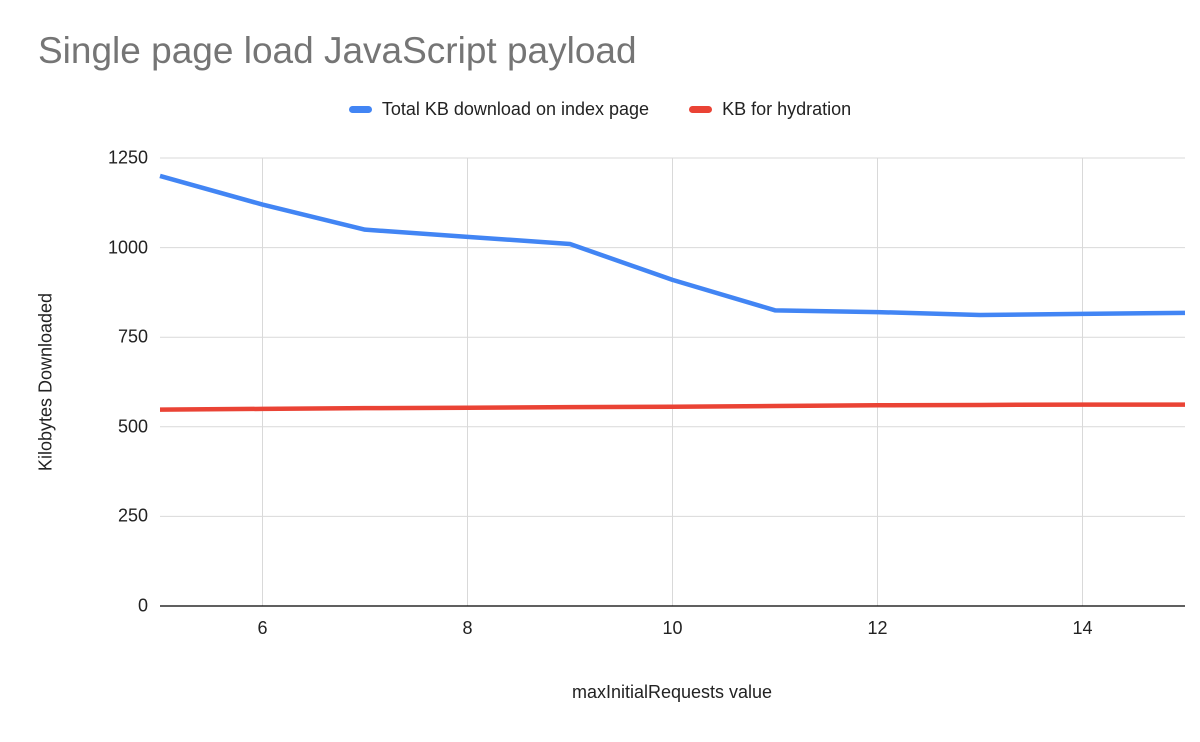 Image resolution: width=1200 pixels, height=742 pixels. I want to click on y-axis-title: Kilobytes Downloaded, so click(45, 382).